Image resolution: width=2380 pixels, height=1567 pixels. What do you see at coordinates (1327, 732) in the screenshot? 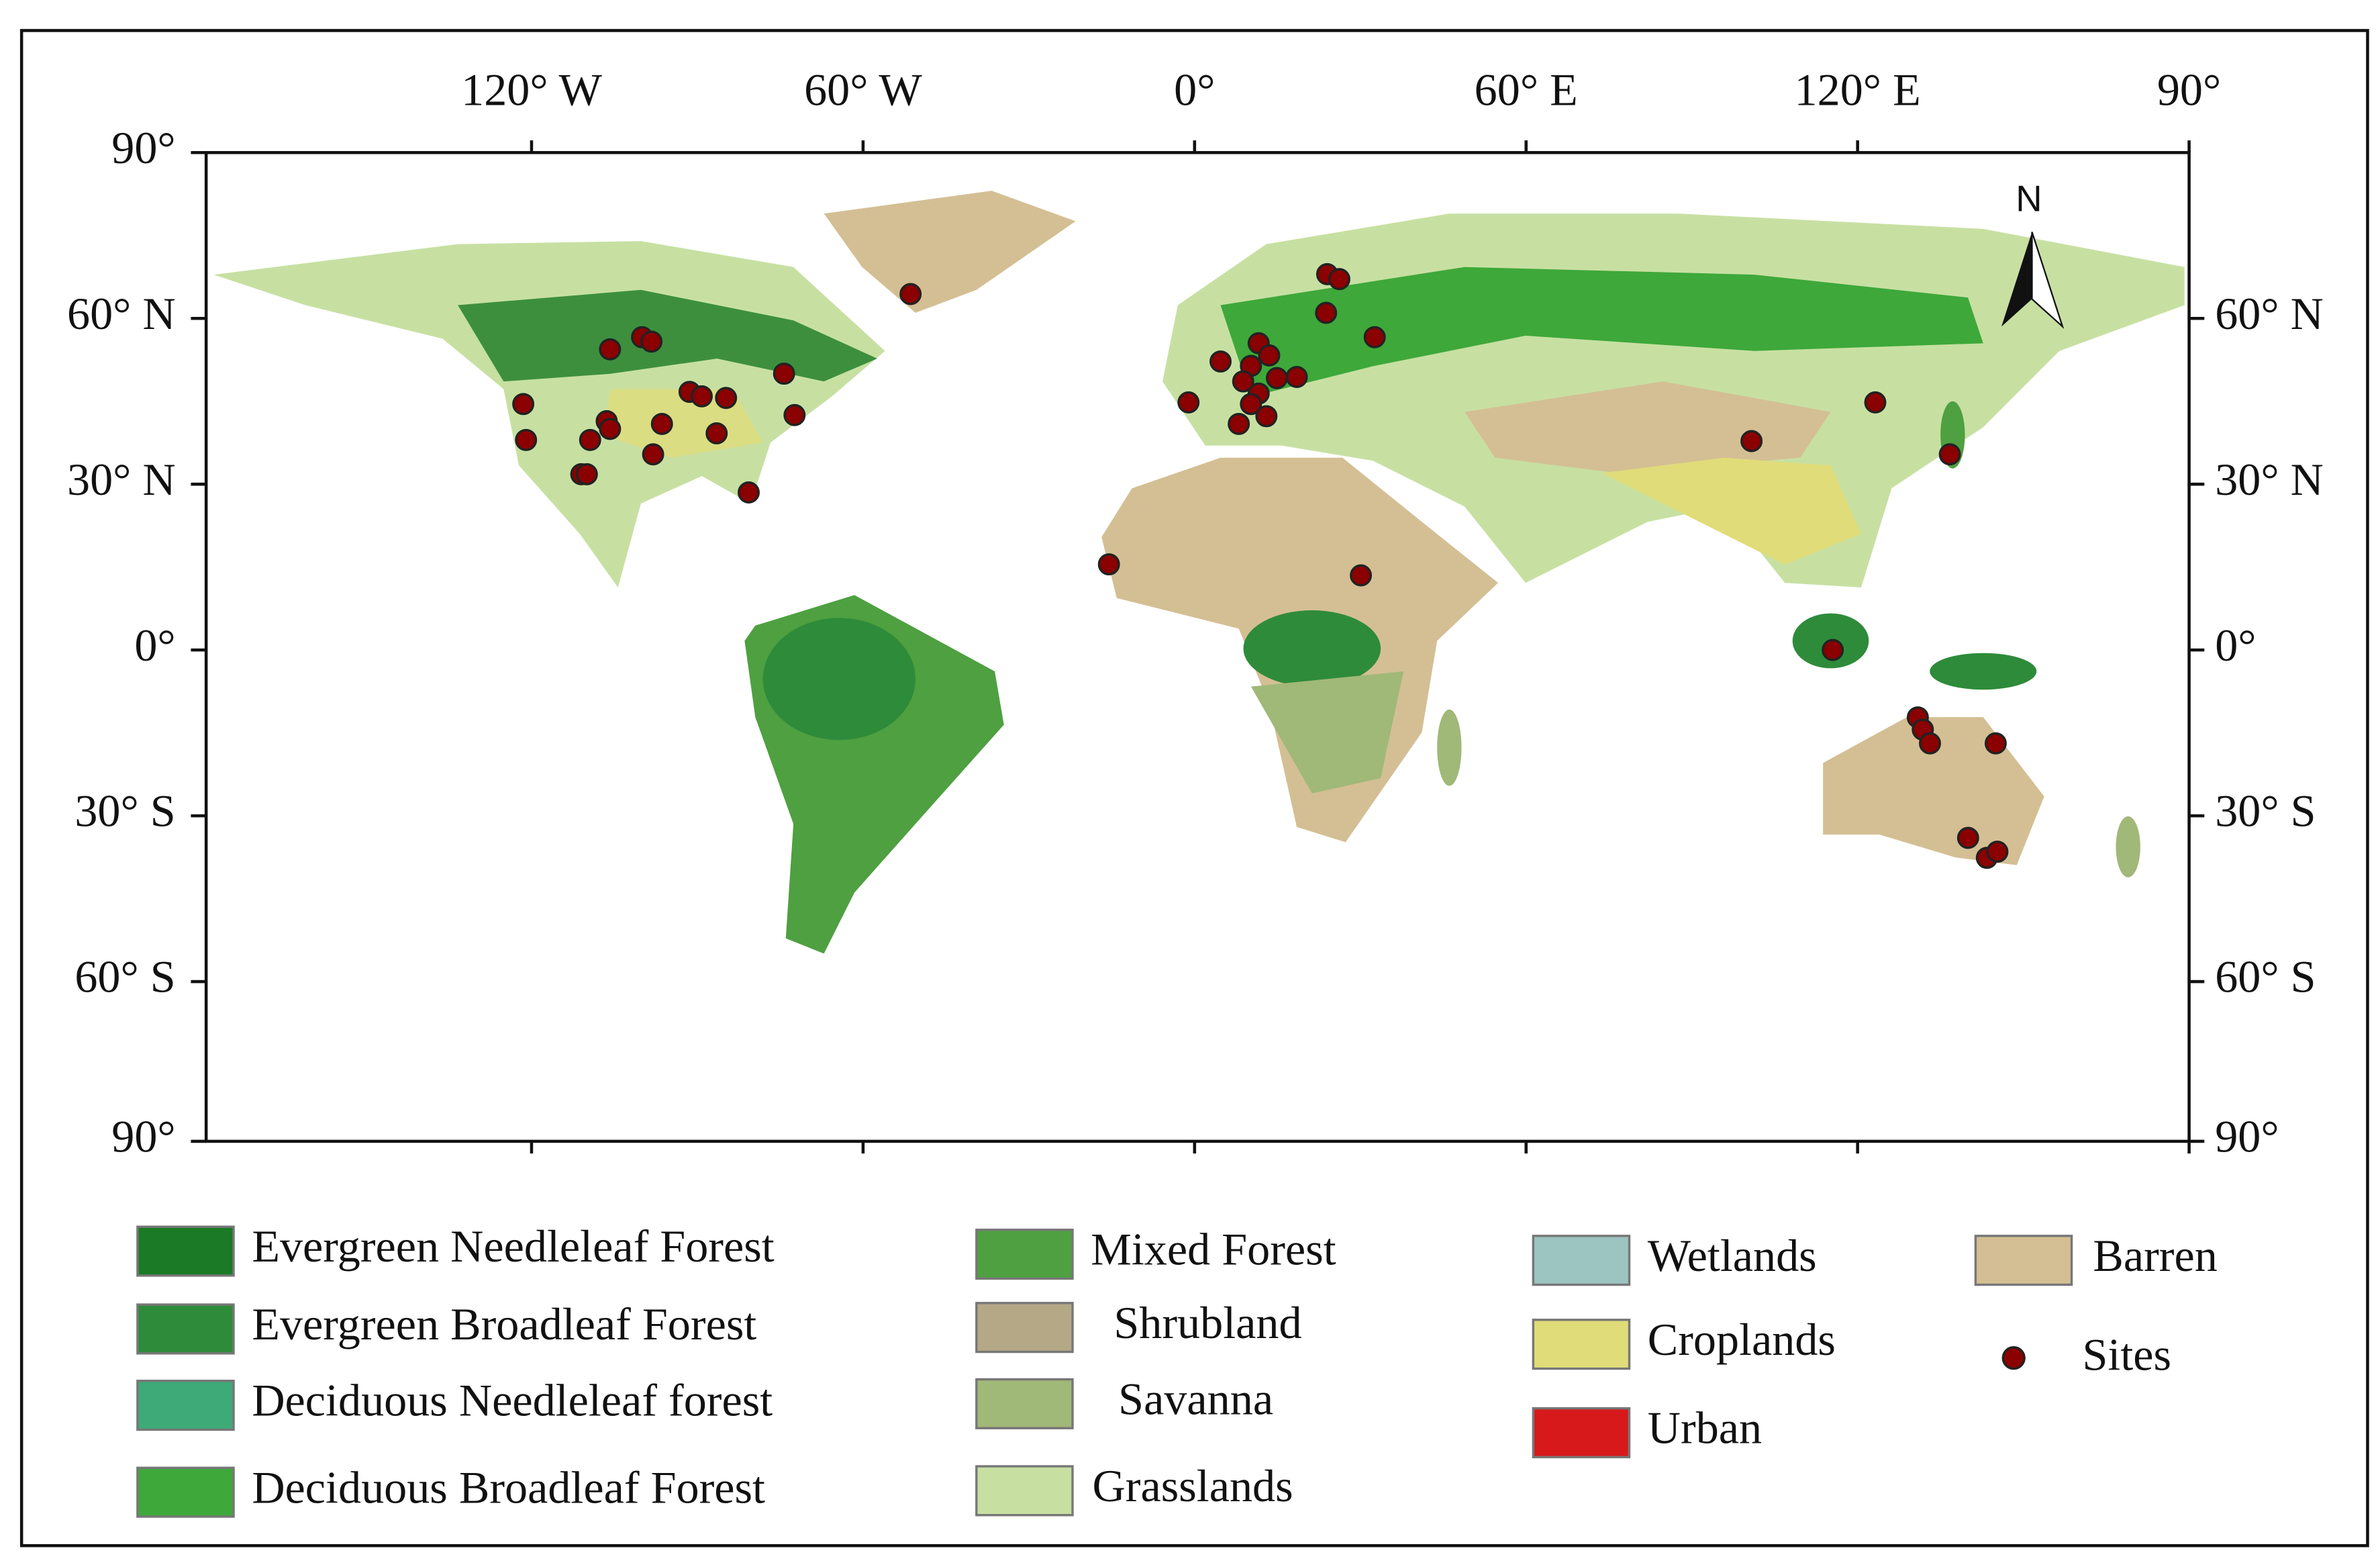
I see `savanna-africa` at bounding box center [1327, 732].